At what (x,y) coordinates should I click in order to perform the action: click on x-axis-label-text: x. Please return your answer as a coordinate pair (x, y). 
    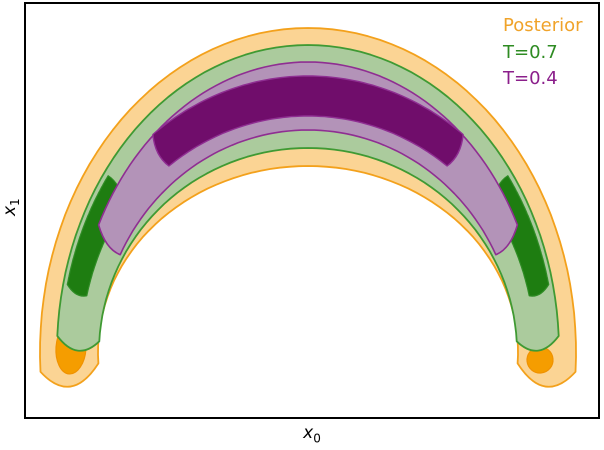
    Looking at the image, I should click on (308, 433).